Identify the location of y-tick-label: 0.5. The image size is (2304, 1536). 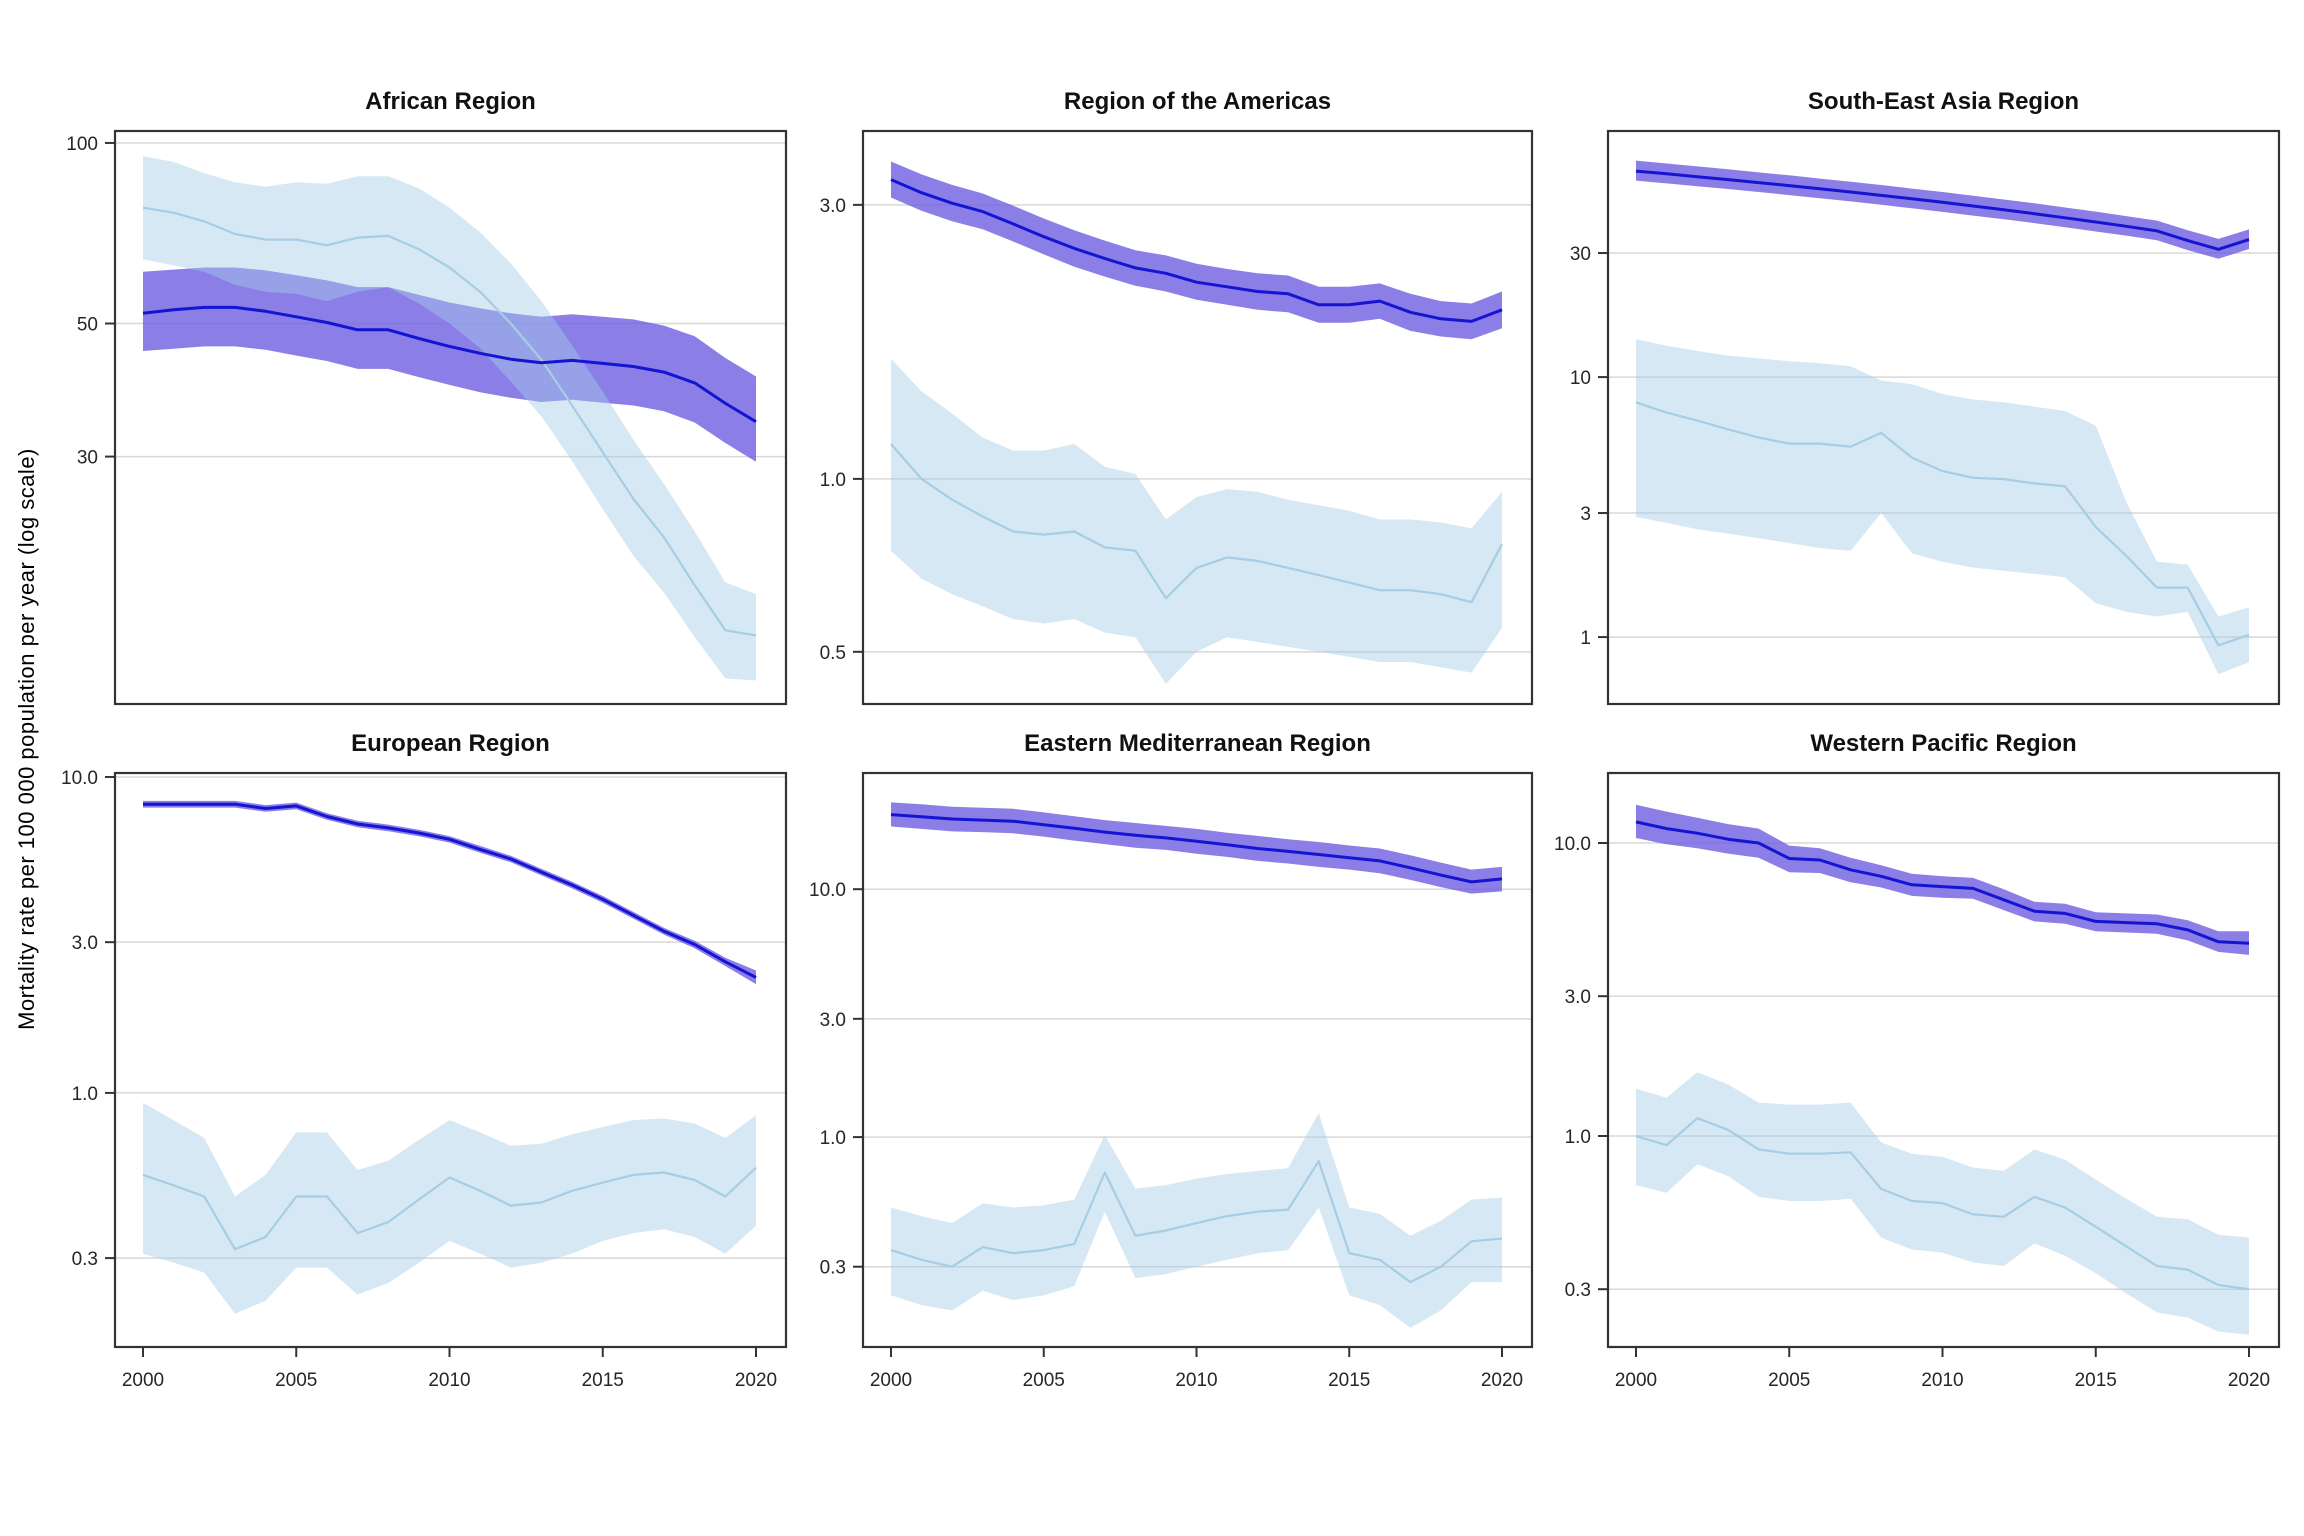
(833, 653).